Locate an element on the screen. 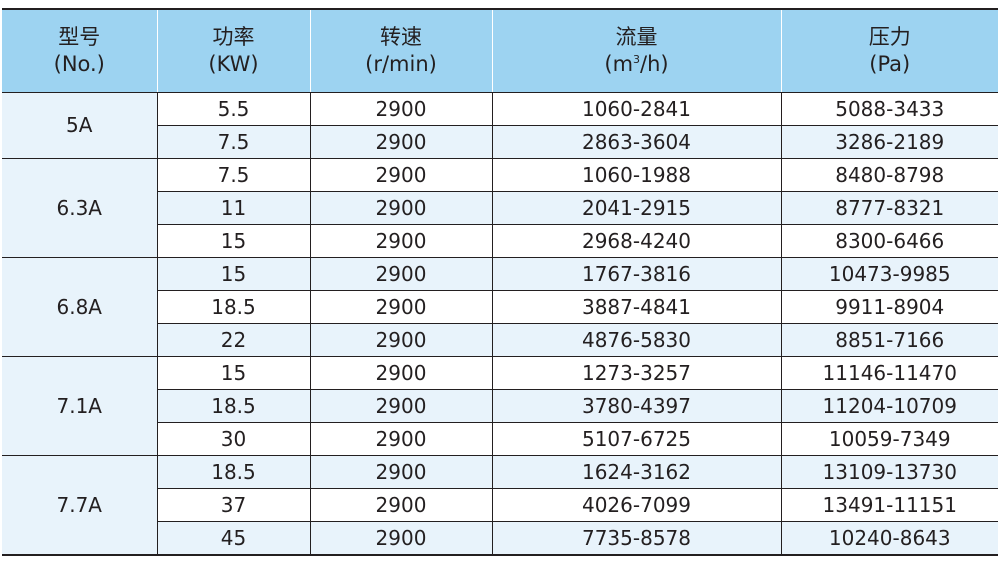  header-flow-en: (m3/h) is located at coordinates (637, 64).